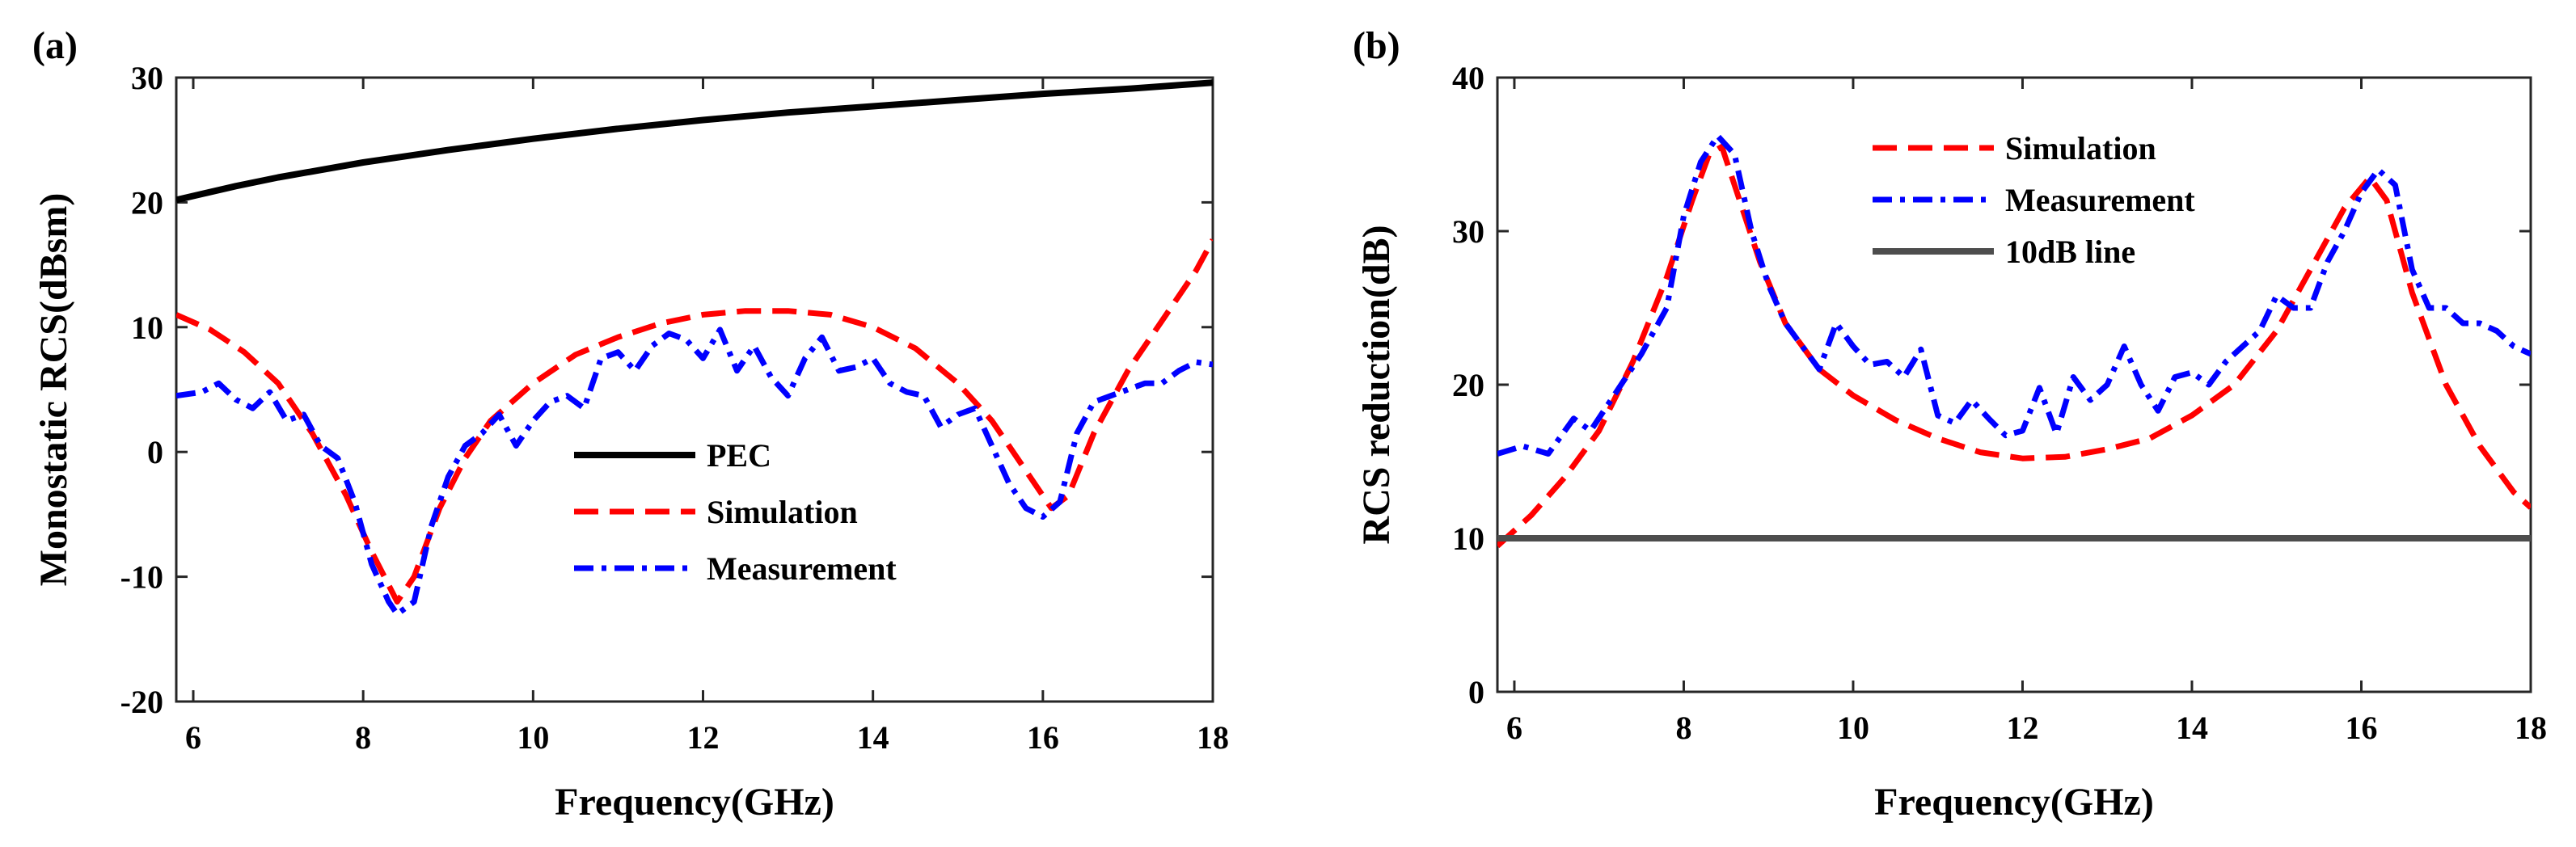  I want to click on legend: Simulation Measurement 10dB line, so click(2034, 200).